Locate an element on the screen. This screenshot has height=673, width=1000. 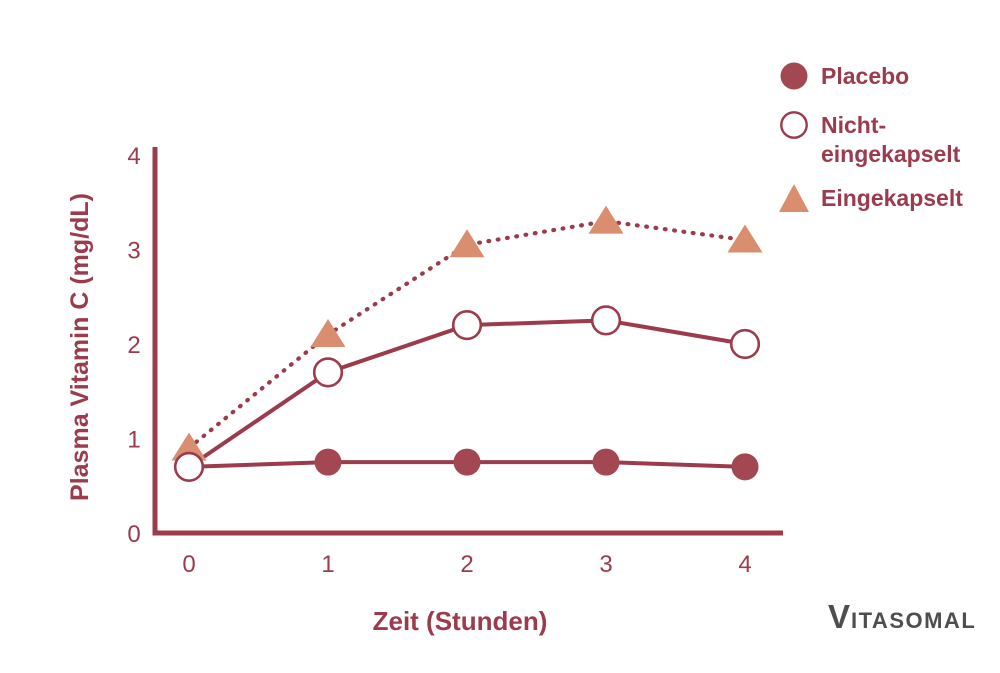
x-tick-label: 3 is located at coordinates (605, 564).